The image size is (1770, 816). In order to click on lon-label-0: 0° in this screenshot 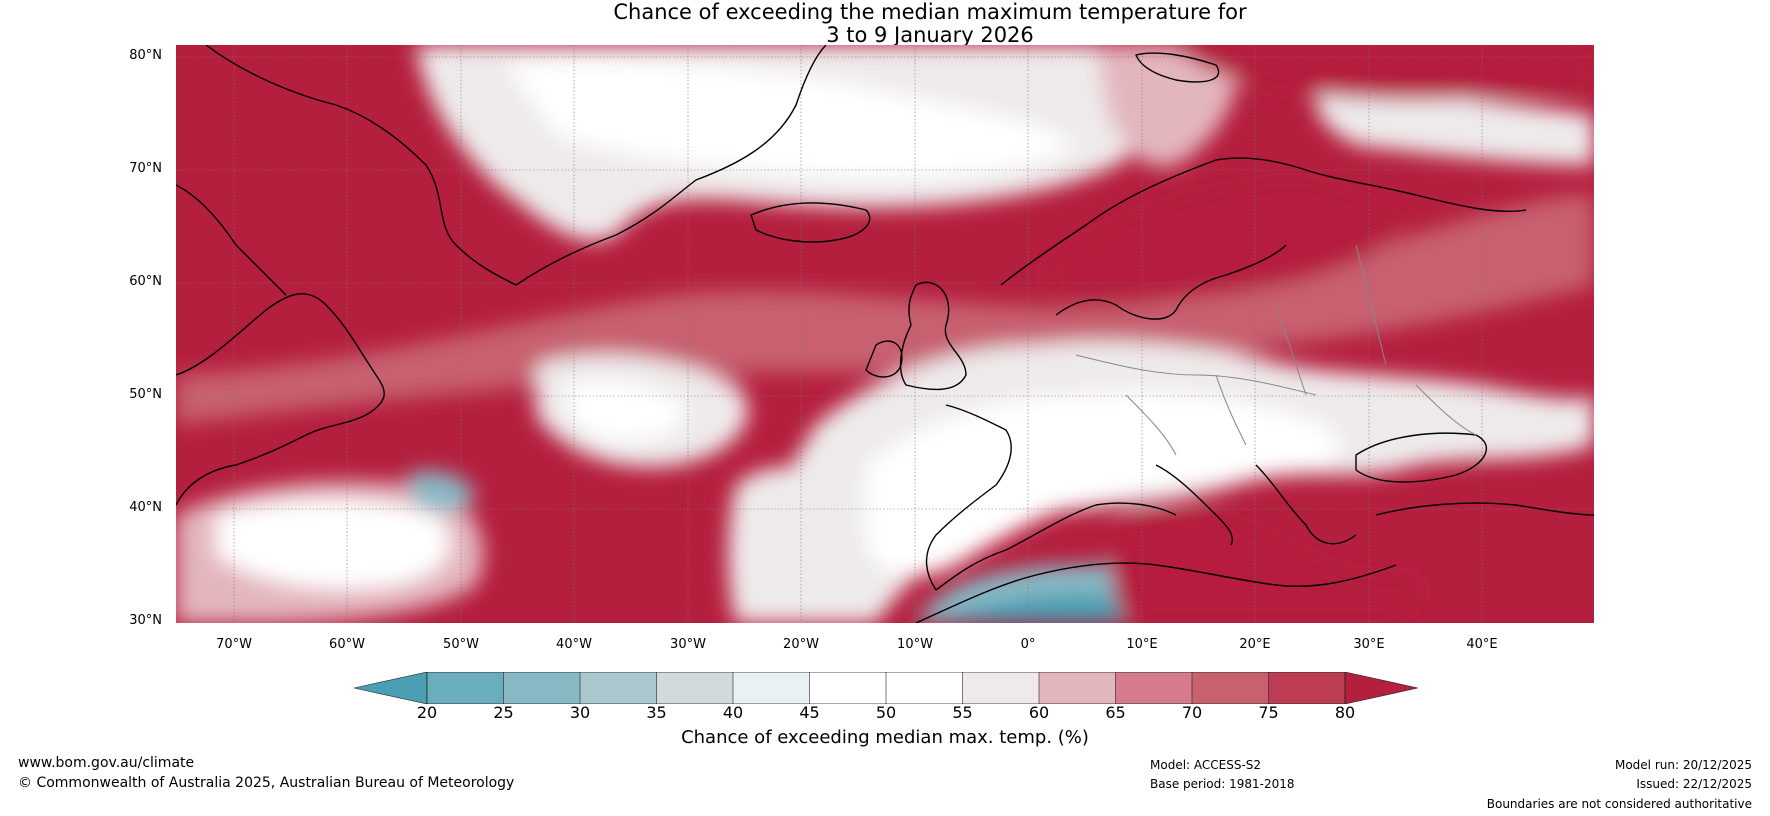, I will do `click(1028, 644)`.